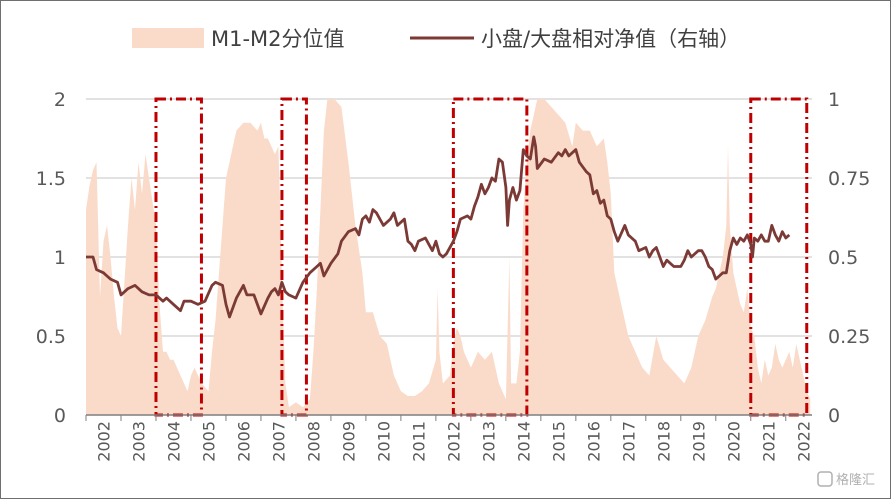 This screenshot has height=499, width=891. Describe the element at coordinates (593, 441) in the screenshot. I see `x-tick-label: 2016` at that location.